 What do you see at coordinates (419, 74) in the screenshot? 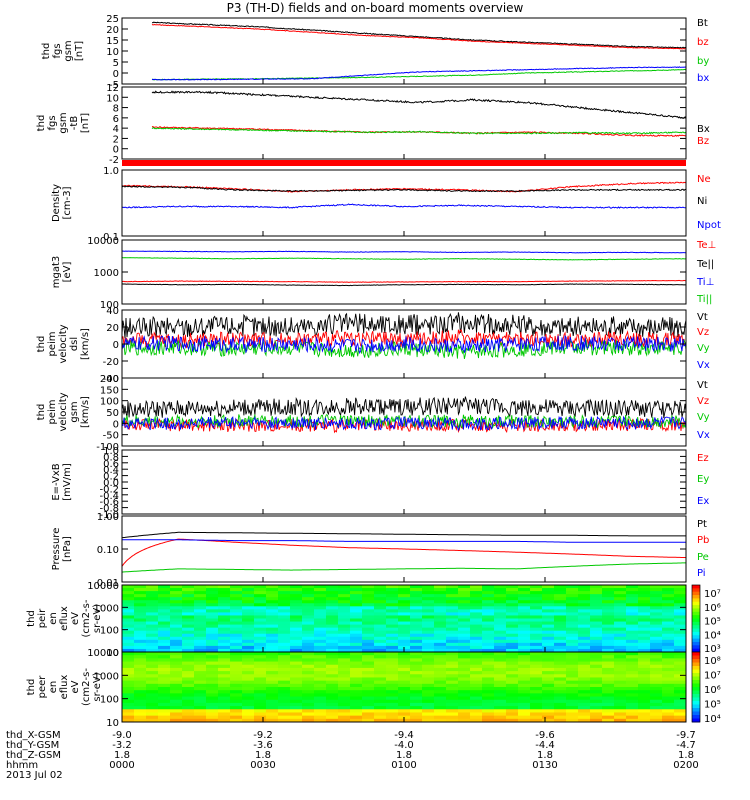
I see `series-line` at bounding box center [419, 74].